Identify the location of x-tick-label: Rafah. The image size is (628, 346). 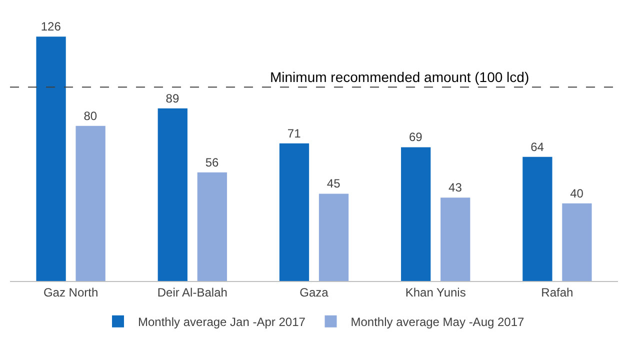
(557, 292).